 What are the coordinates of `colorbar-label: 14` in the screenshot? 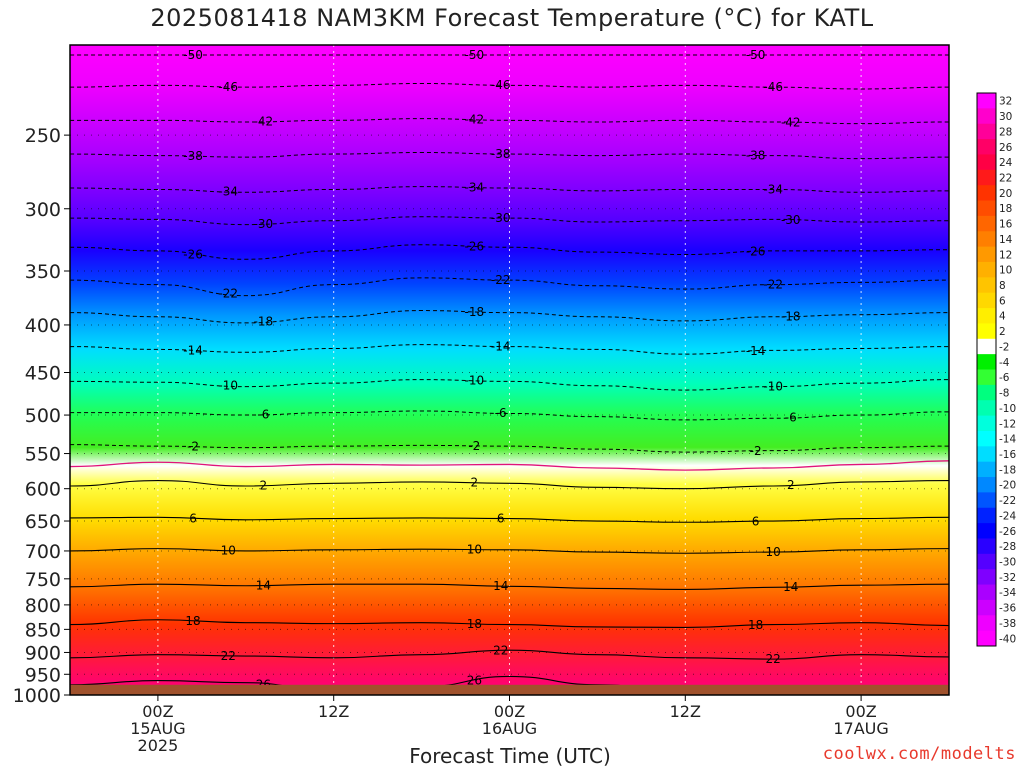 It's located at (1006, 240).